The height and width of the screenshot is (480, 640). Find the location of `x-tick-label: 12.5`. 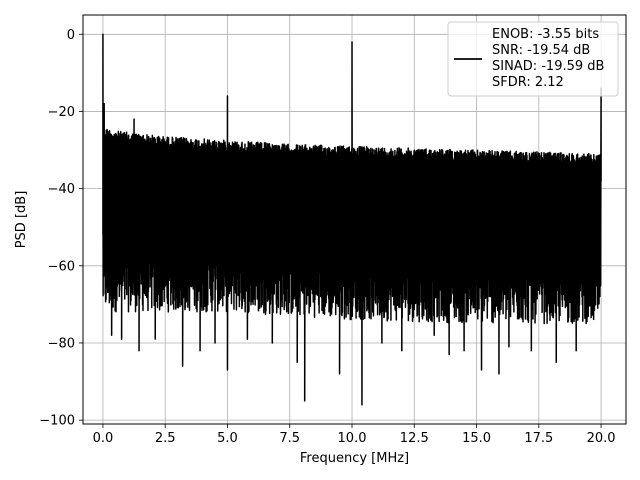

x-tick-label: 12.5 is located at coordinates (414, 438).